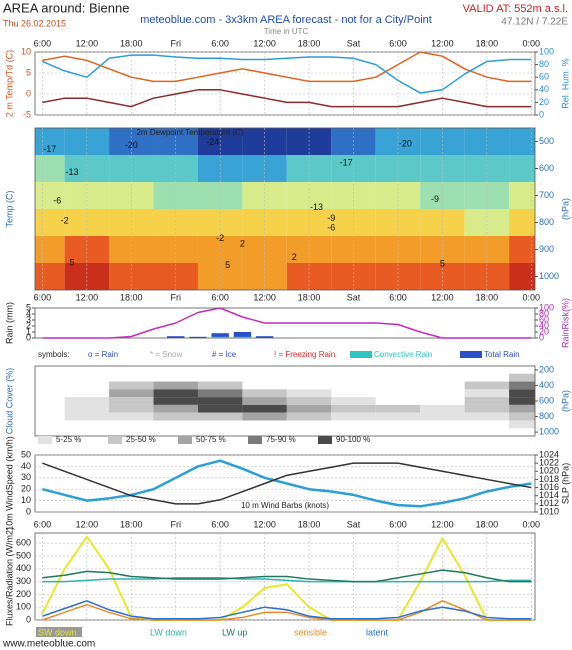 The width and height of the screenshot is (572, 650). What do you see at coordinates (43, 297) in the screenshot?
I see `x-tick-label: 6:00` at bounding box center [43, 297].